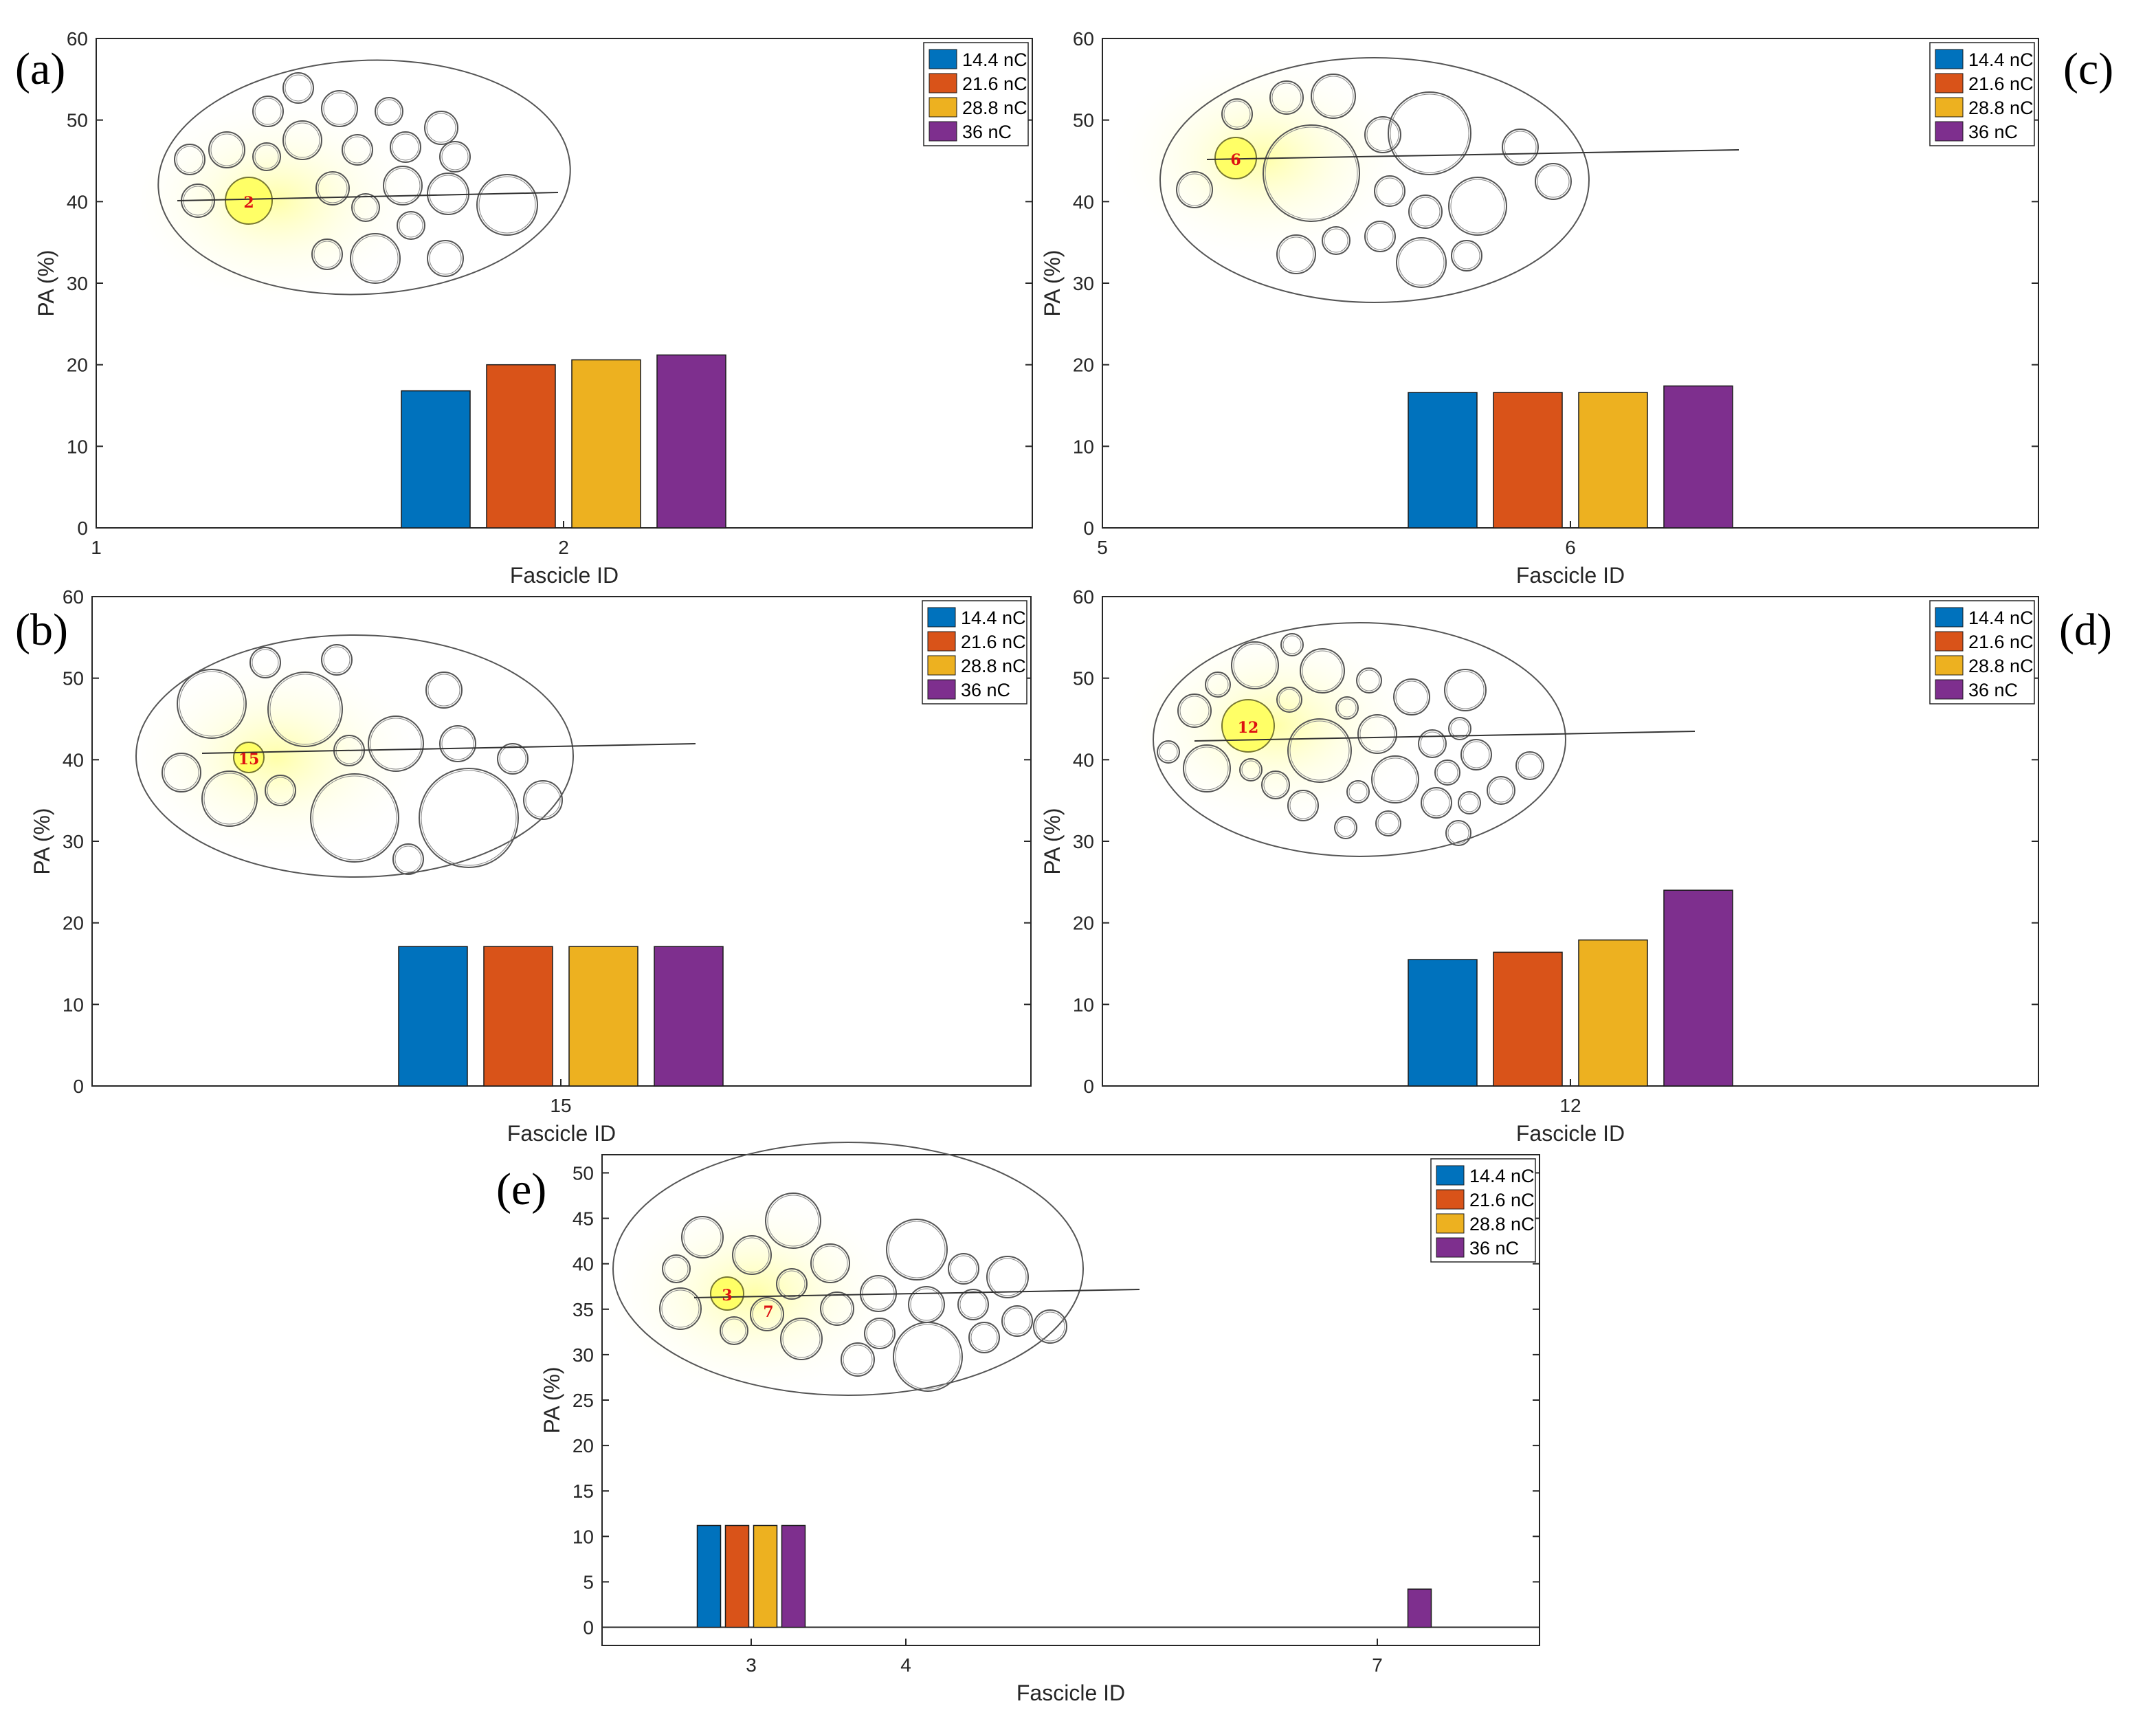  What do you see at coordinates (916, 1293) in the screenshot?
I see `electrode-line` at bounding box center [916, 1293].